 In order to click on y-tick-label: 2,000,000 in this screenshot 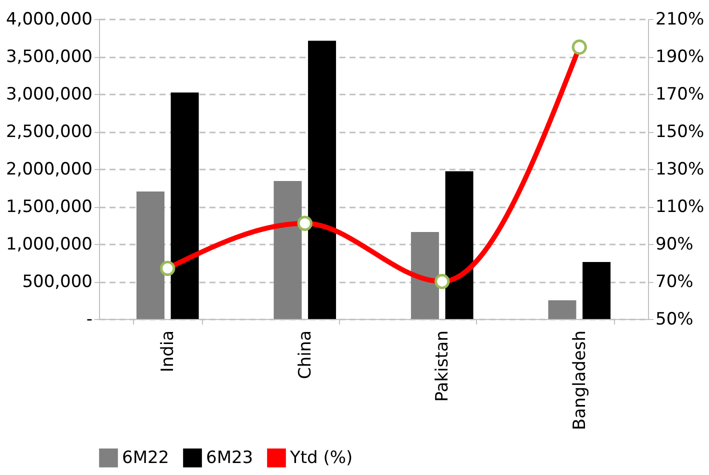, I will do `click(49, 170)`.